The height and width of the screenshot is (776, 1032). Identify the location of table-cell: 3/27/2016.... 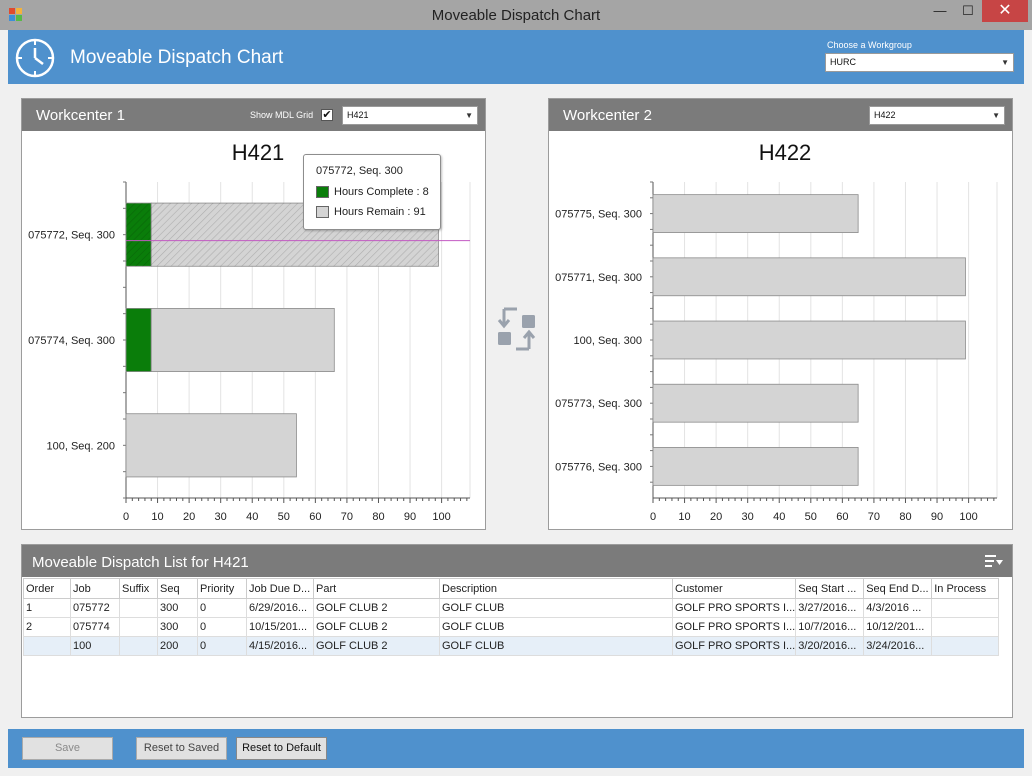
(830, 608).